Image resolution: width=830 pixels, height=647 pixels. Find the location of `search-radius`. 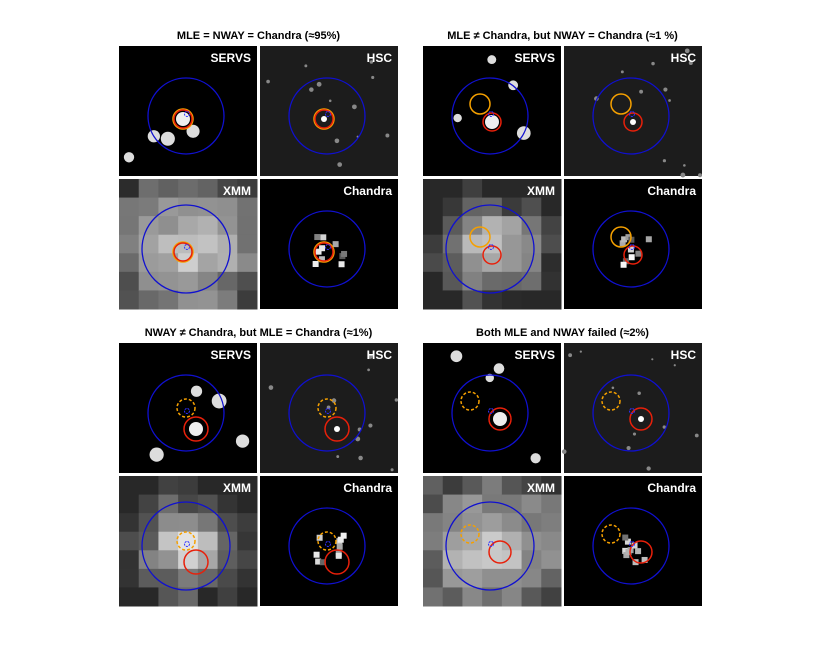

search-radius is located at coordinates (327, 413).